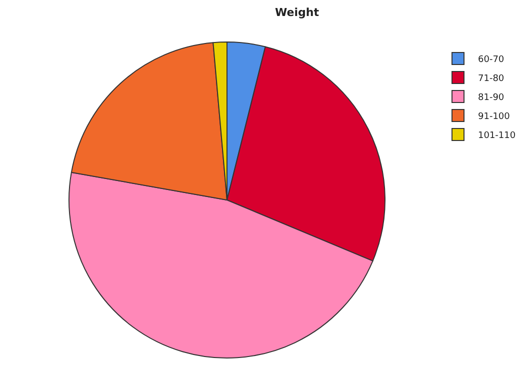  Describe the element at coordinates (491, 60) in the screenshot. I see `legend-label: 60-70` at that location.